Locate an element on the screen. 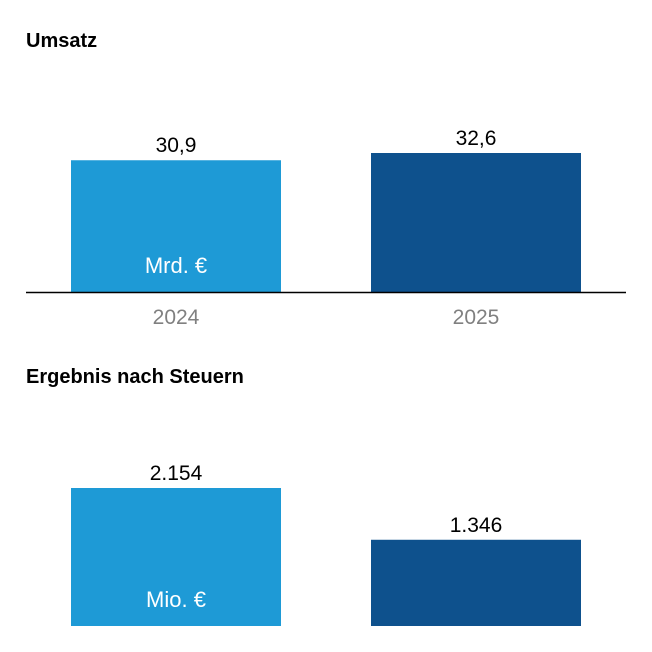 Image resolution: width=652 pixels, height=652 pixels. unit-label: Mrd. € is located at coordinates (176, 265).